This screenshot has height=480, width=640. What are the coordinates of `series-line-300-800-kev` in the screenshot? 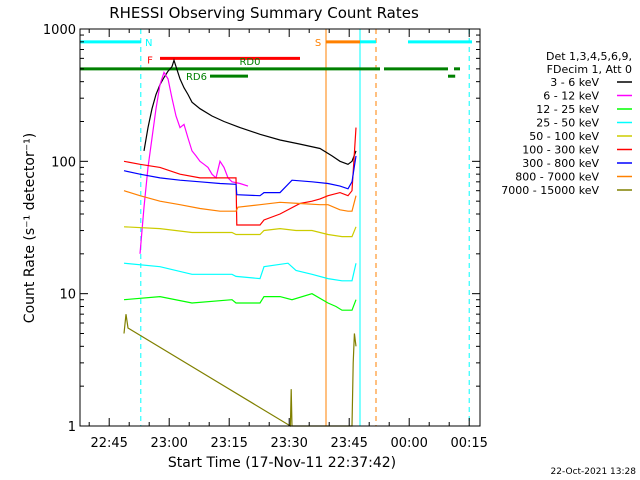 It's located at (240, 176).